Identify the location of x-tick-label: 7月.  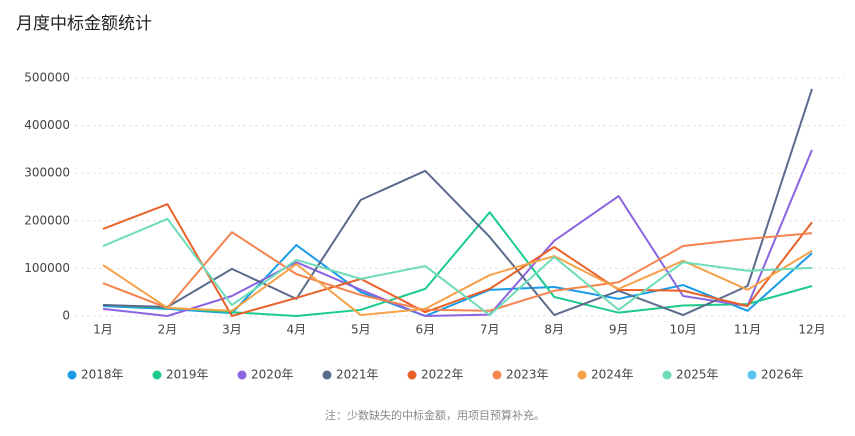
(490, 330).